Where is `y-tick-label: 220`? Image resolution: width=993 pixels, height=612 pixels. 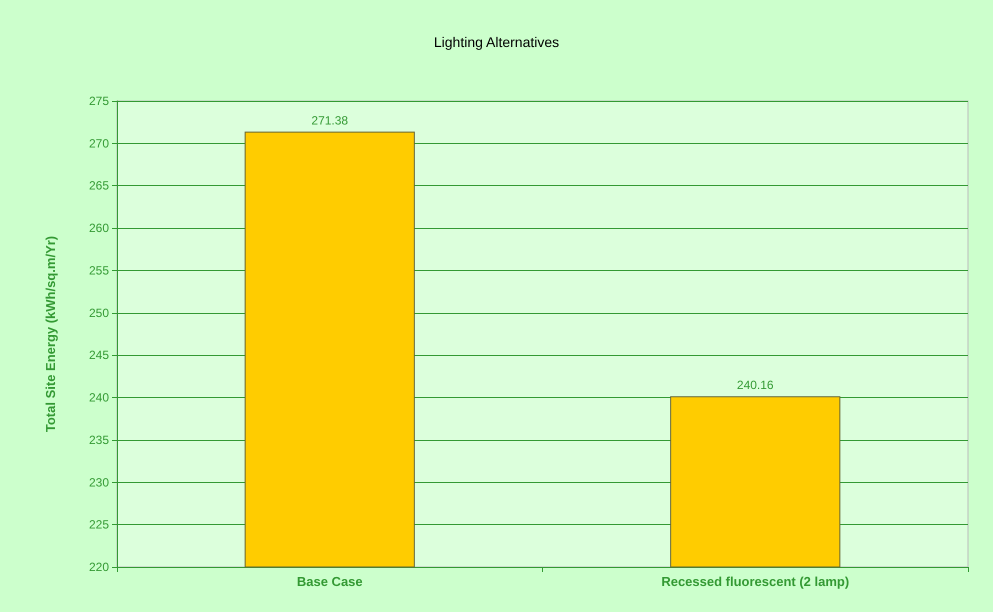 y-tick-label: 220 is located at coordinates (99, 567).